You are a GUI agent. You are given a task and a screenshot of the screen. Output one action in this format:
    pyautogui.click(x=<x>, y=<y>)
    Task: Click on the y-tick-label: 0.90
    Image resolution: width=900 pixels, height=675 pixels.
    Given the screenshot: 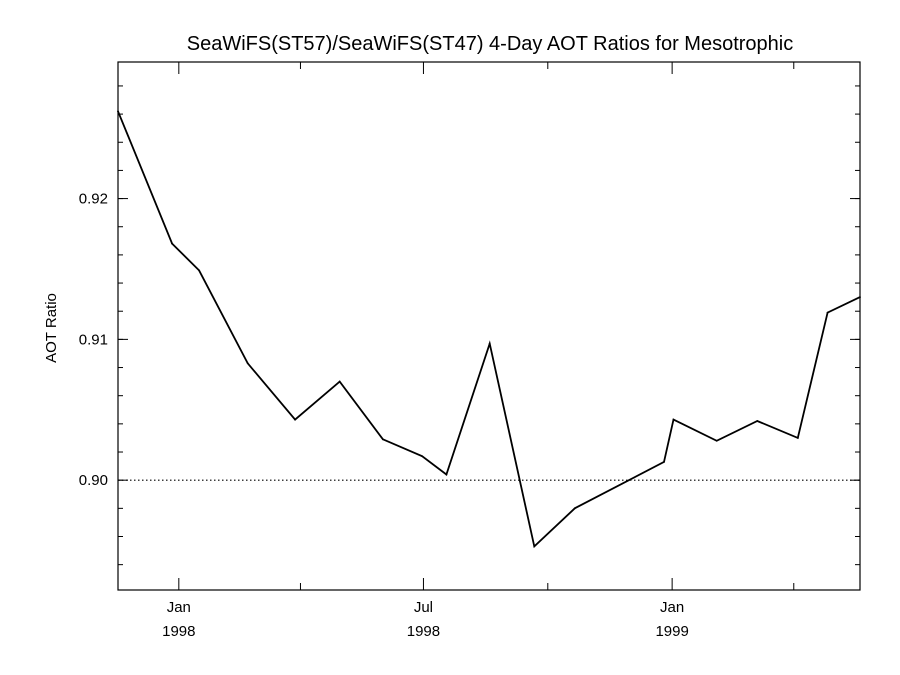 What is the action you would take?
    pyautogui.click(x=93, y=480)
    